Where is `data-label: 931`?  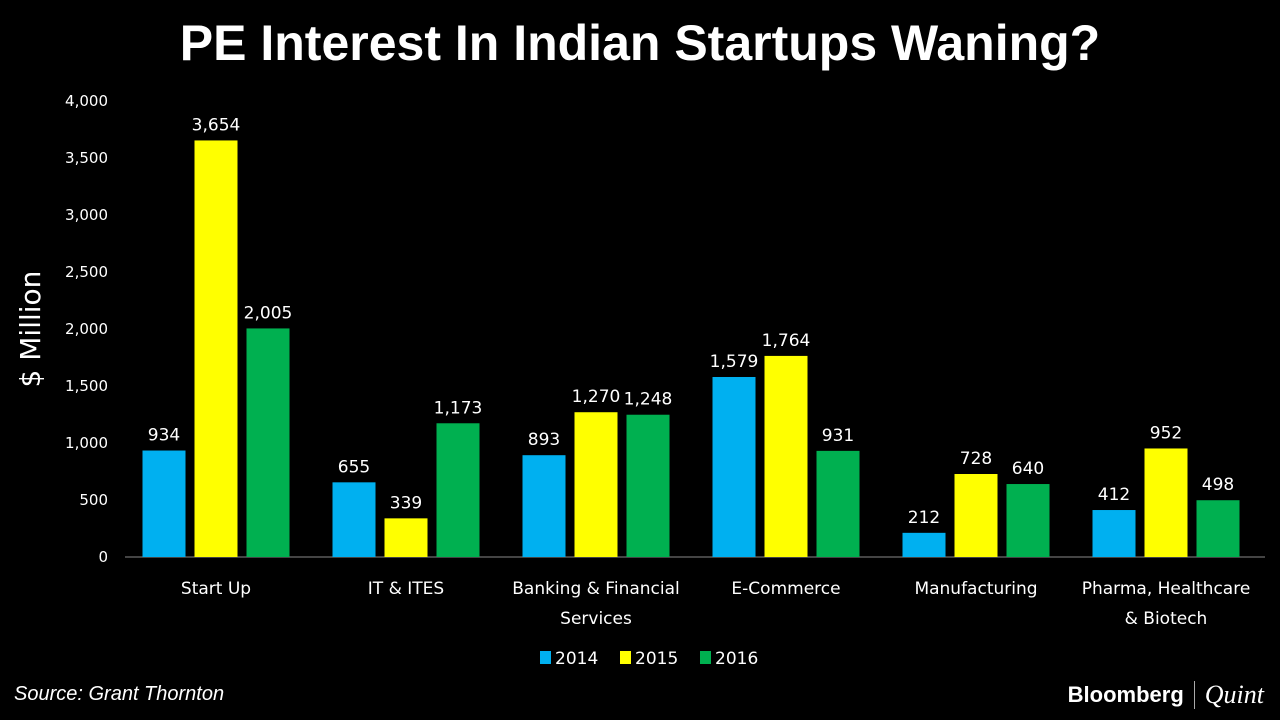
data-label: 931 is located at coordinates (838, 436).